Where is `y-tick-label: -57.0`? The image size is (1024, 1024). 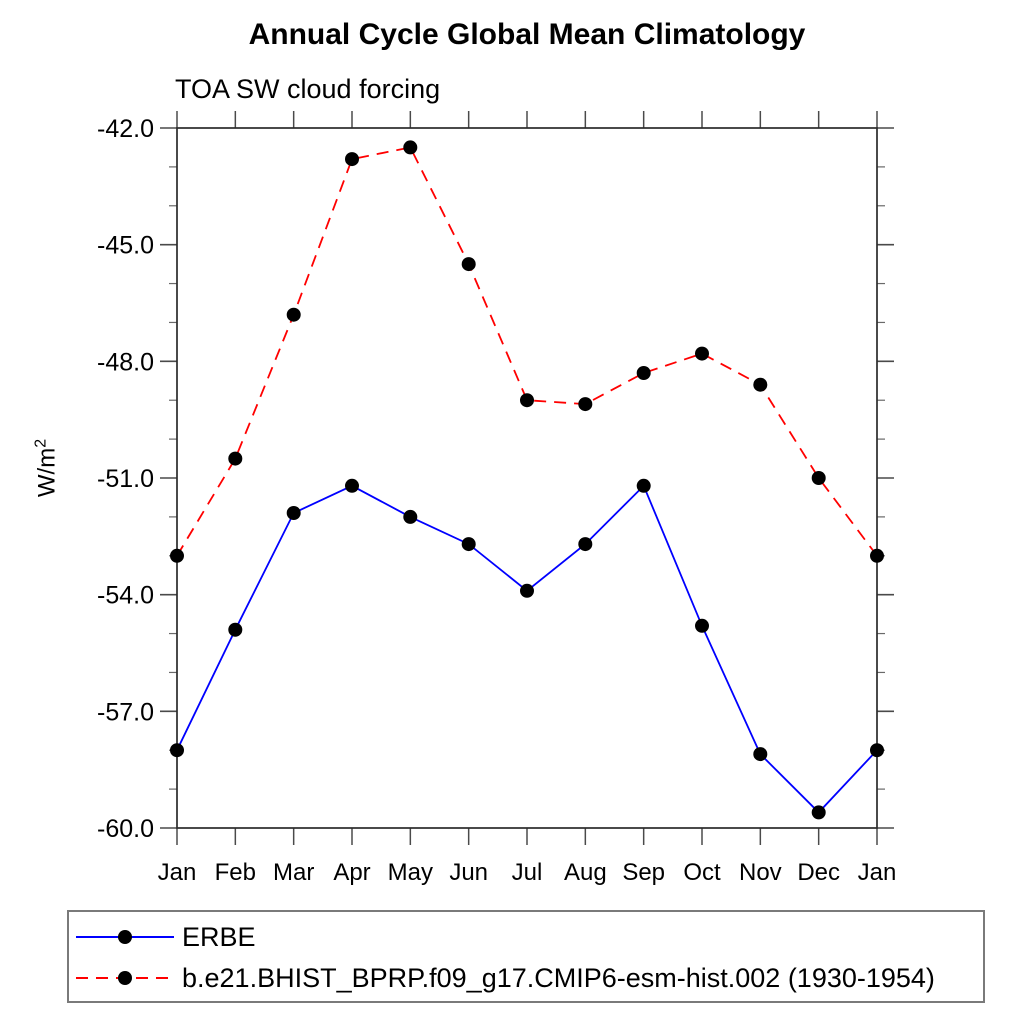 y-tick-label: -57.0 is located at coordinates (125, 712).